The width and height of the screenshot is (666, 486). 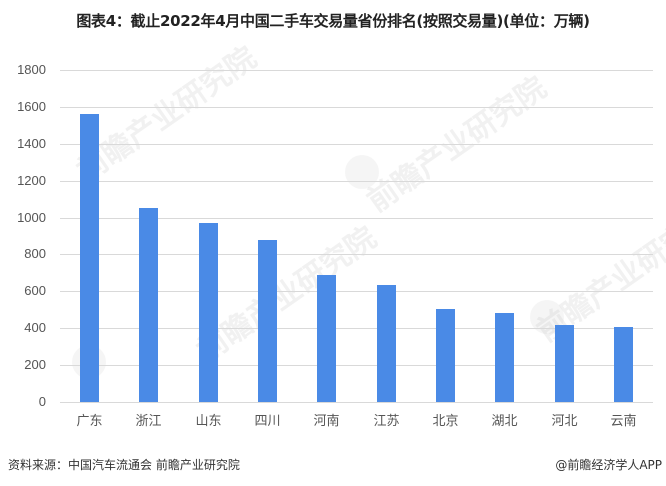 What do you see at coordinates (208, 421) in the screenshot?
I see `x-tick-label: 山东` at bounding box center [208, 421].